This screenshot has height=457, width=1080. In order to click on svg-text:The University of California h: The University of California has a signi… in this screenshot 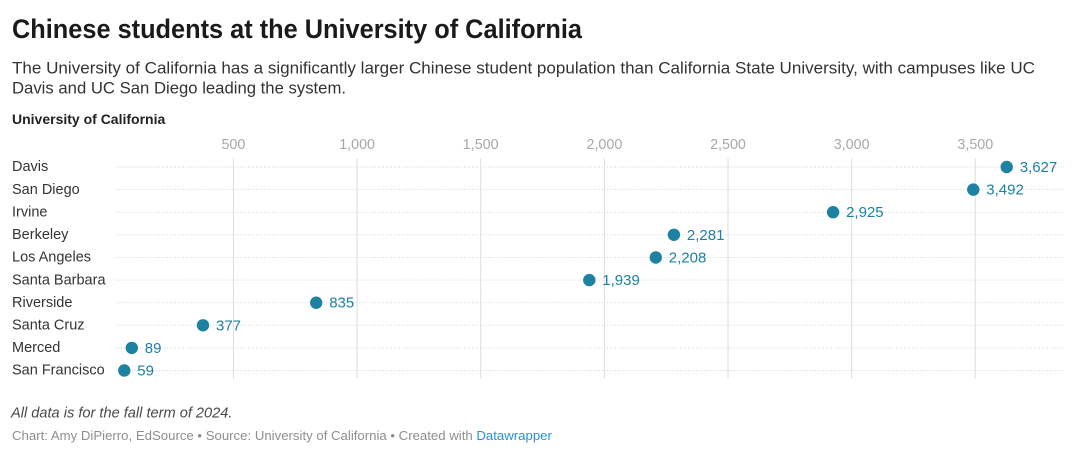, I will do `click(523, 68)`.